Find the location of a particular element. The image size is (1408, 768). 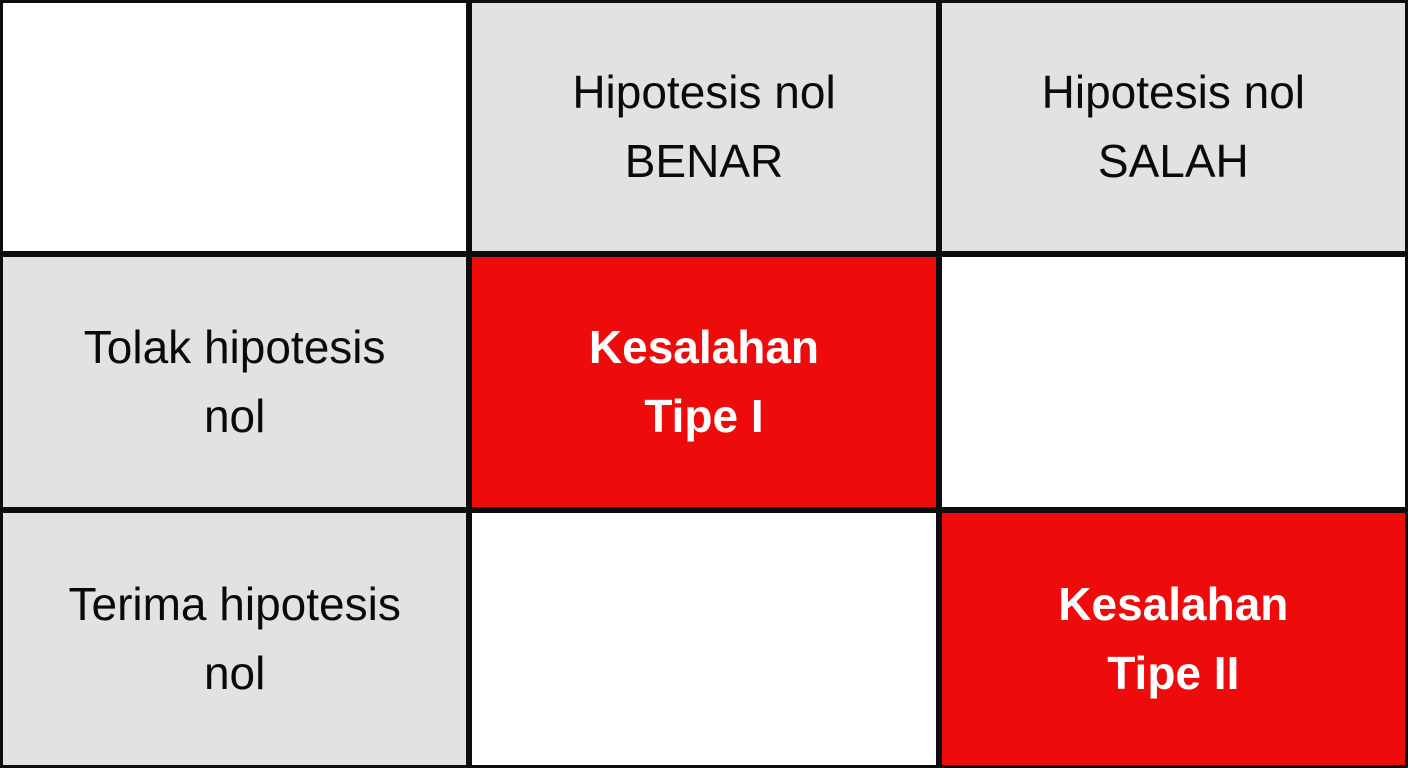

cell-tolak-salah-empty is located at coordinates (1173, 381).